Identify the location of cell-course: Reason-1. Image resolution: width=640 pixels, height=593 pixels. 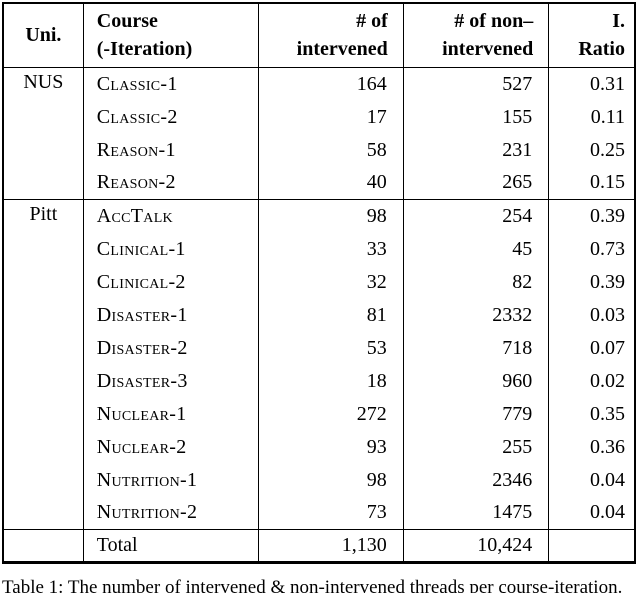
(171, 150).